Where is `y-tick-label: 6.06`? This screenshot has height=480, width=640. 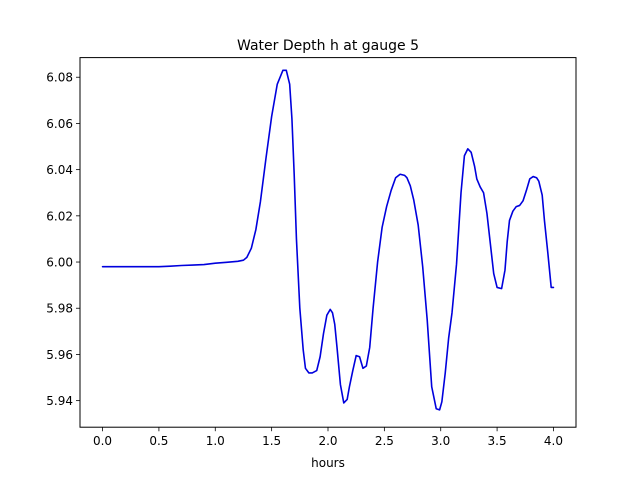 y-tick-label: 6.06 is located at coordinates (59, 124).